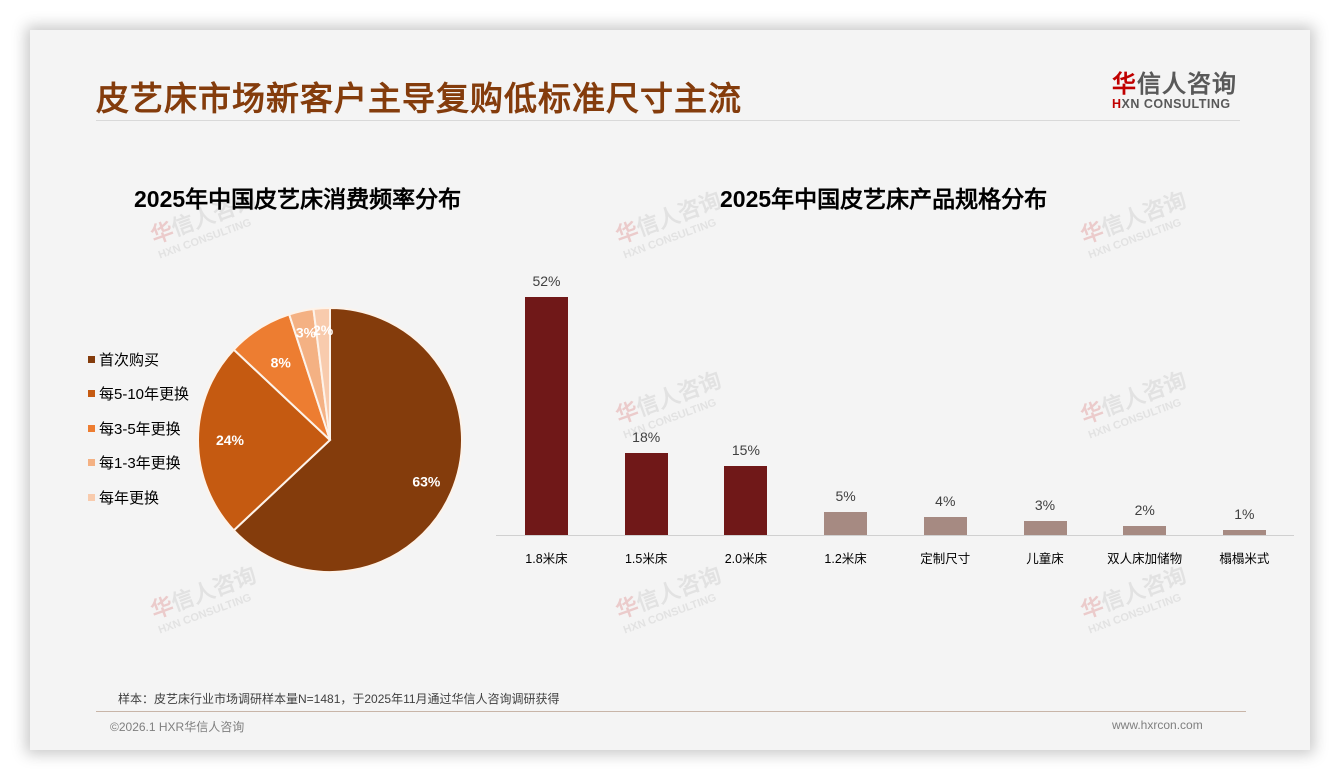  Describe the element at coordinates (671, 711) in the screenshot. I see `footer-divider` at that location.